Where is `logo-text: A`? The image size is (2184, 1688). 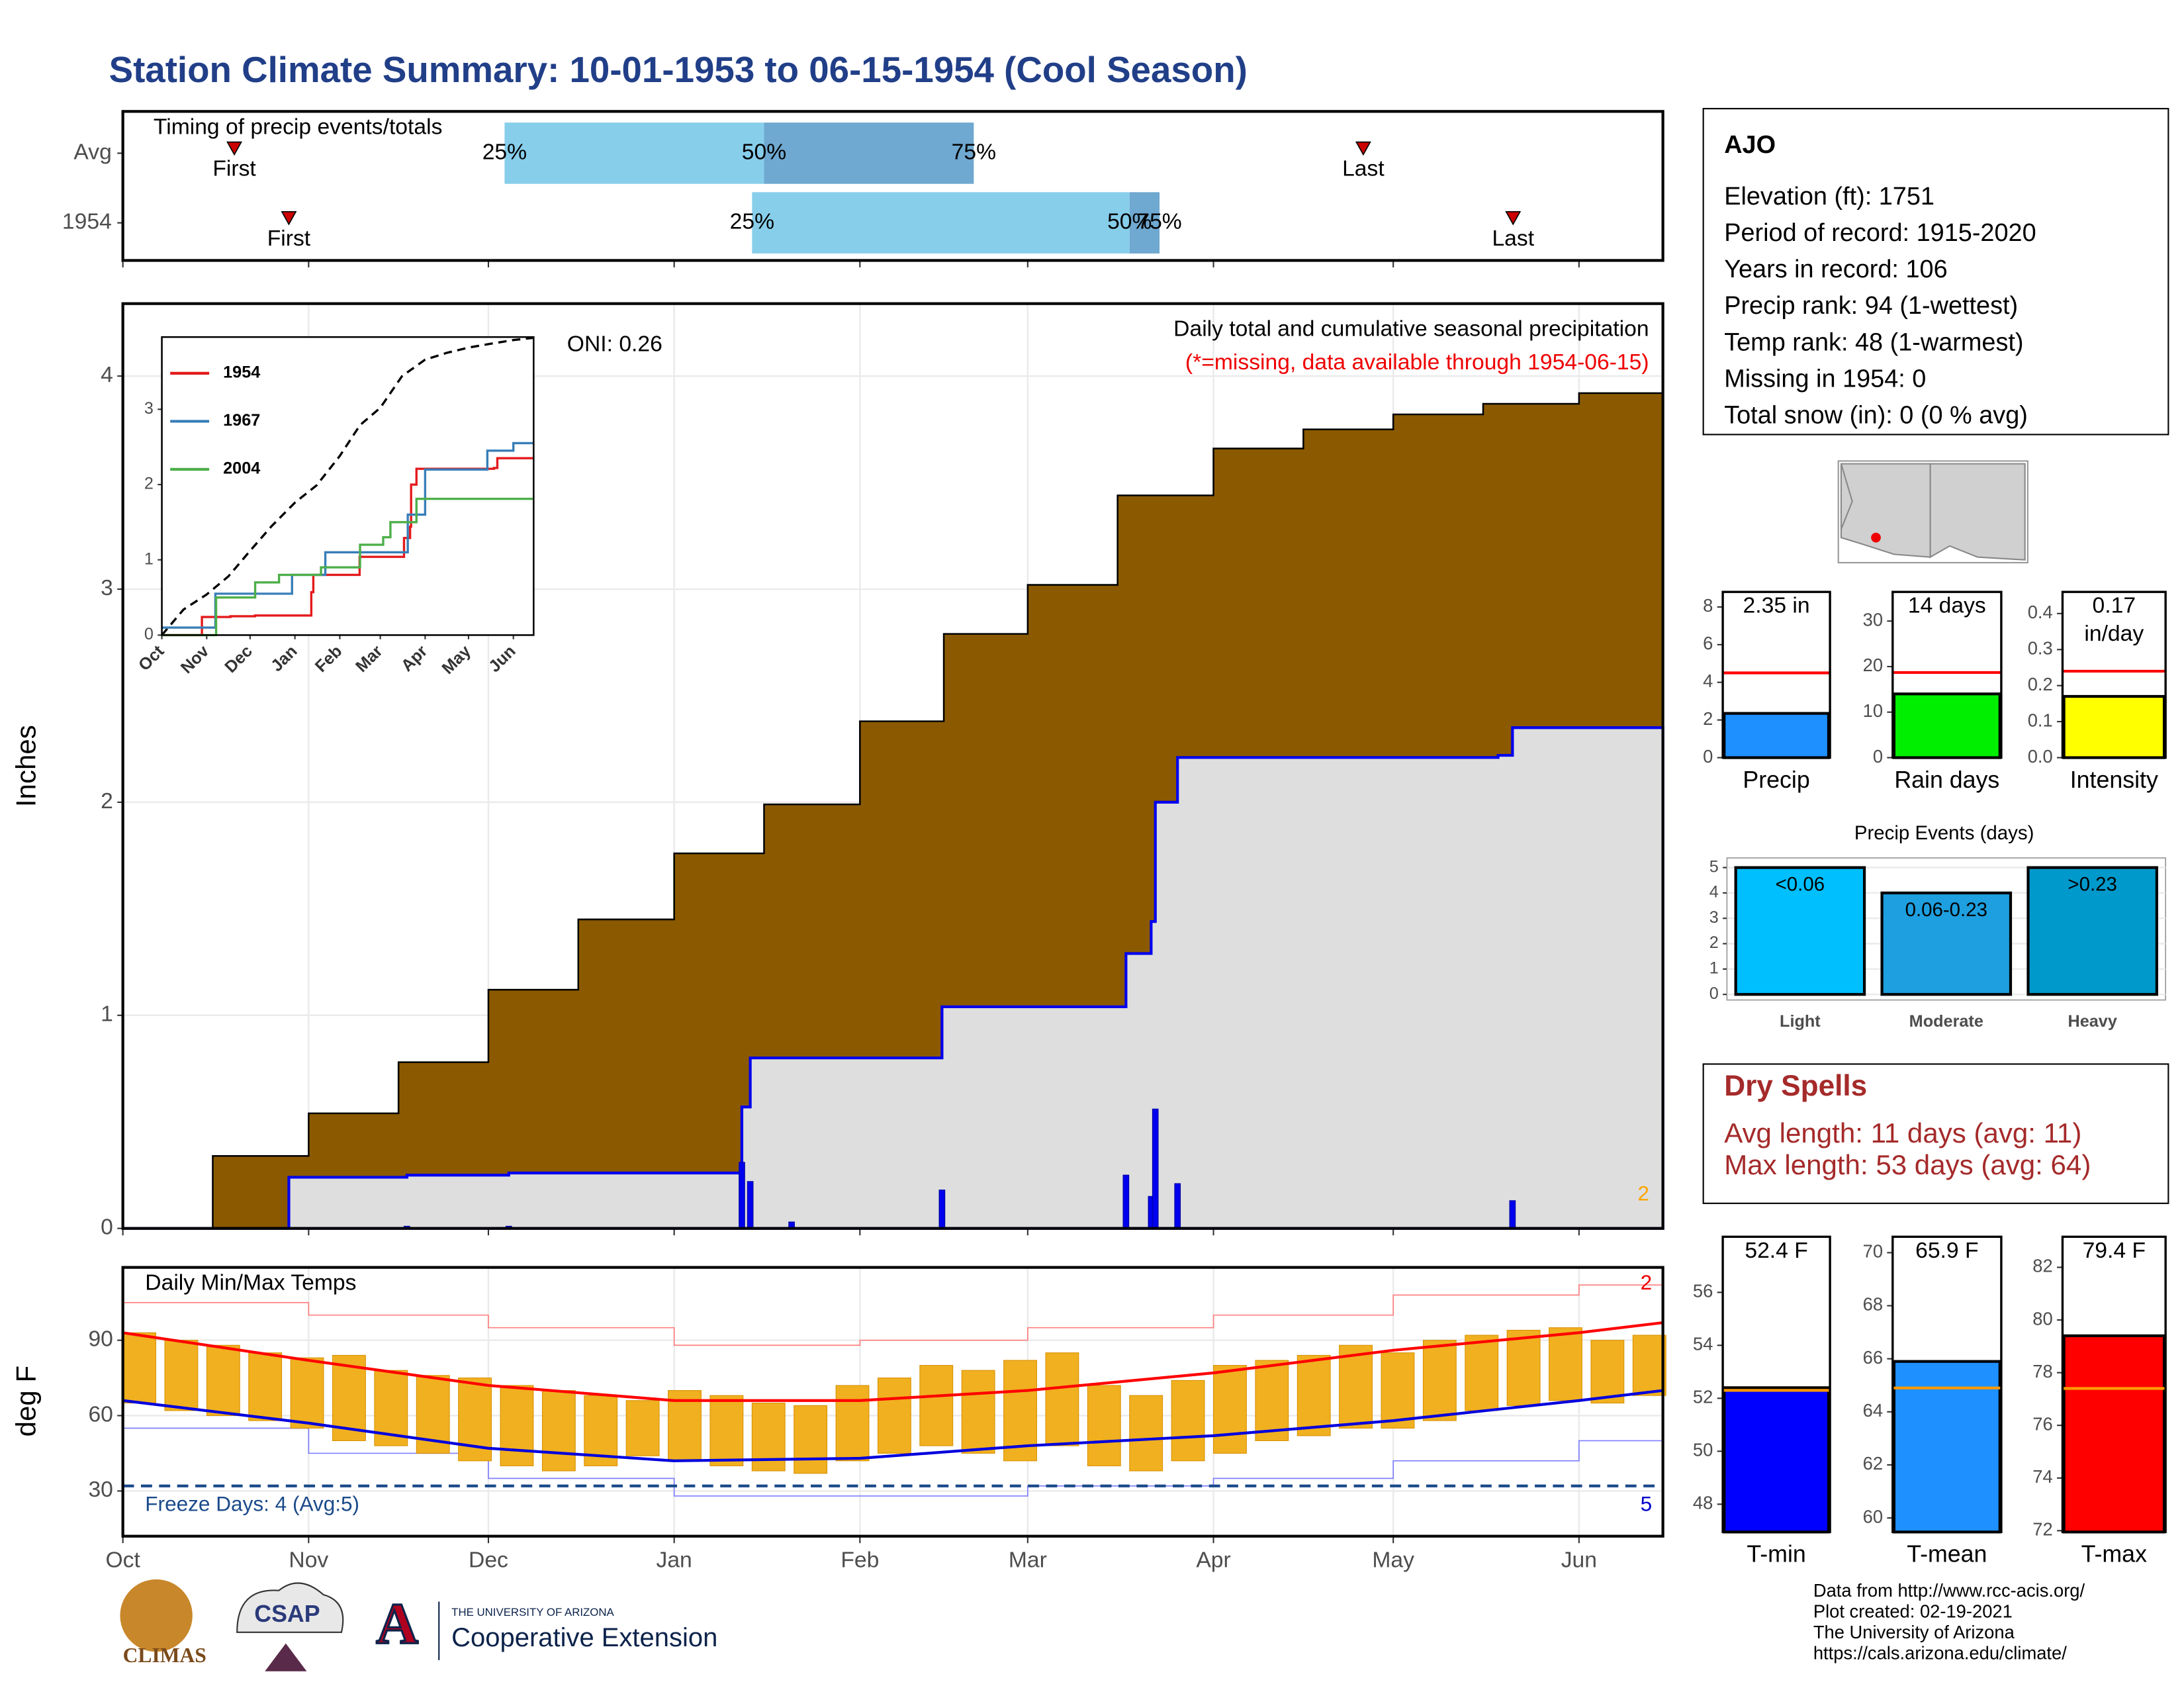 logo-text: A is located at coordinates (397, 1623).